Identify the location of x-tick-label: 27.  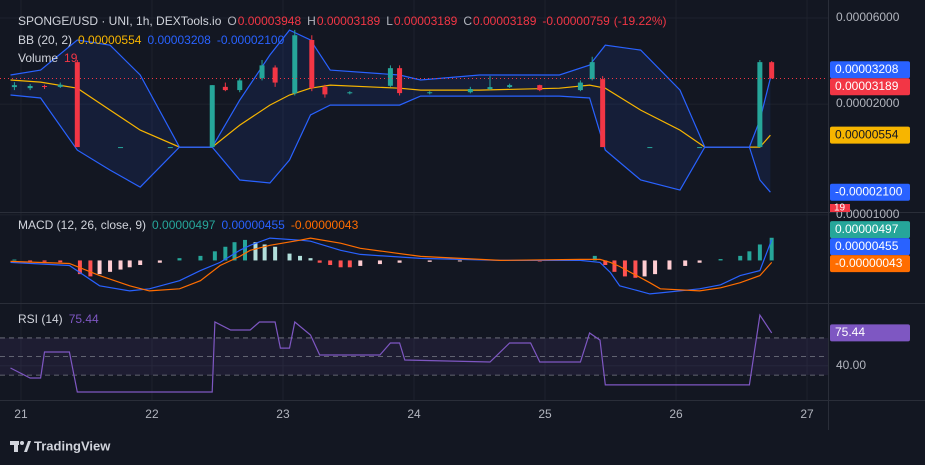
(807, 414).